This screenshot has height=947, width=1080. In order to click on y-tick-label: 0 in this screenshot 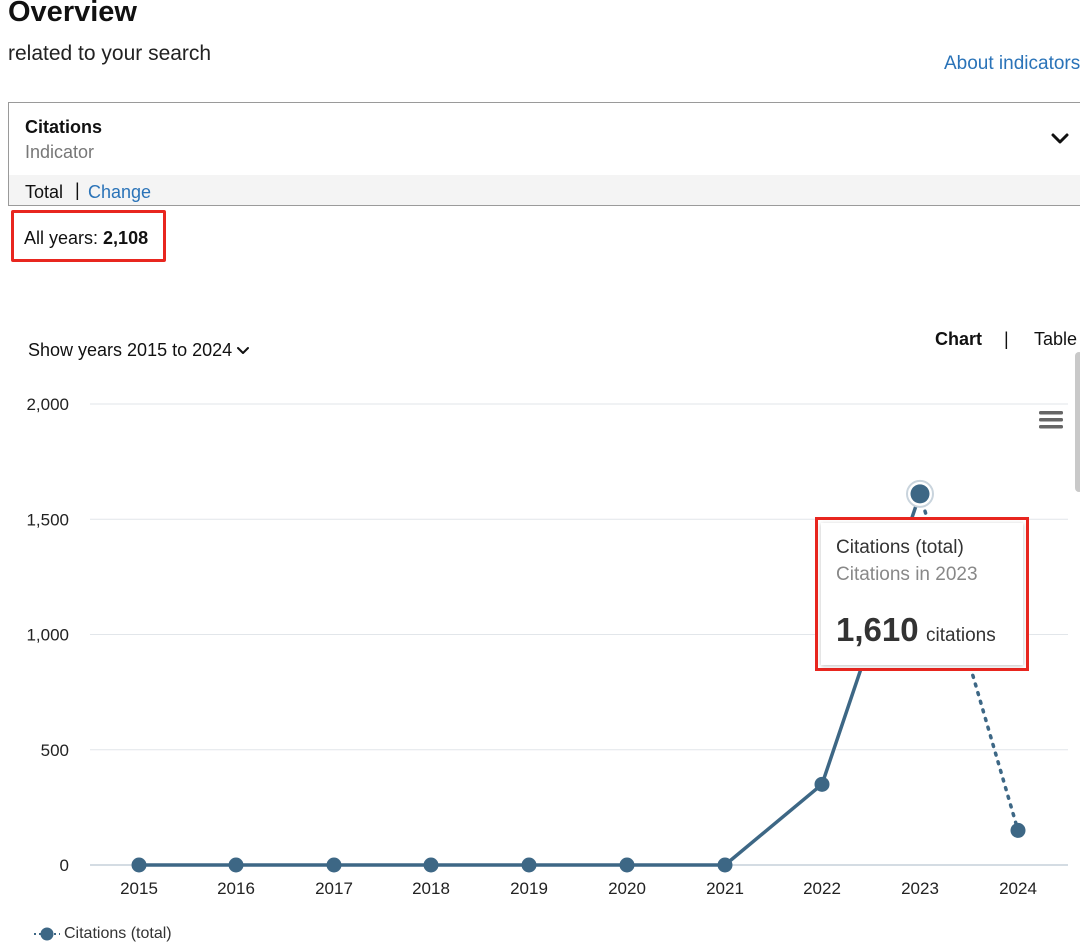, I will do `click(64, 865)`.